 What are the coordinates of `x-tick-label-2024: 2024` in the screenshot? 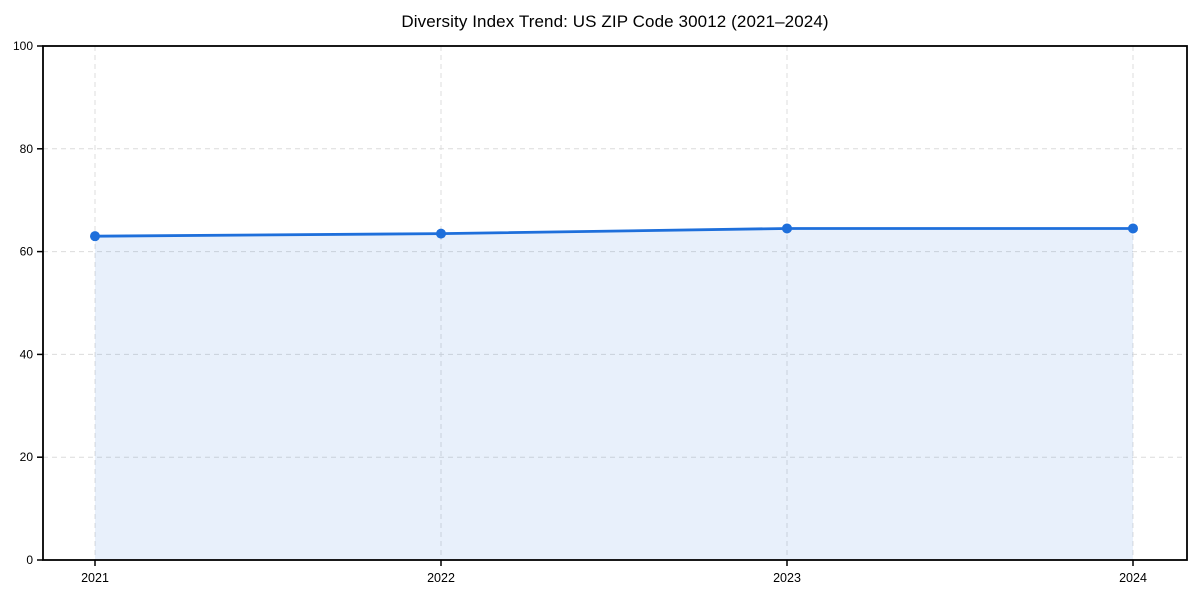 It's located at (1133, 578).